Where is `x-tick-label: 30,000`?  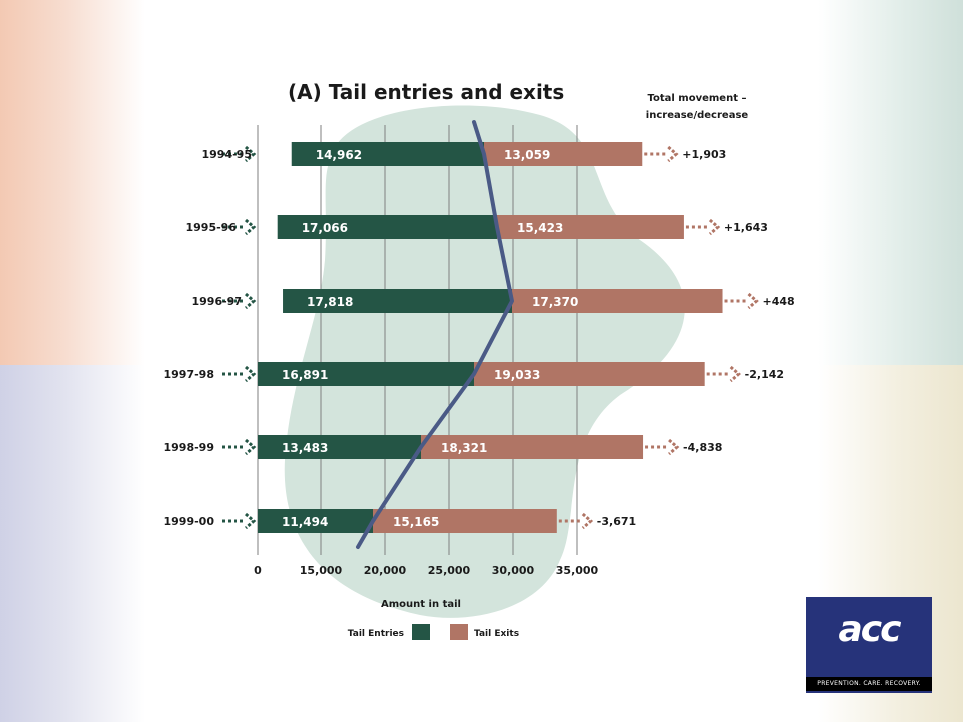
x-tick-label: 30,000 is located at coordinates (513, 570).